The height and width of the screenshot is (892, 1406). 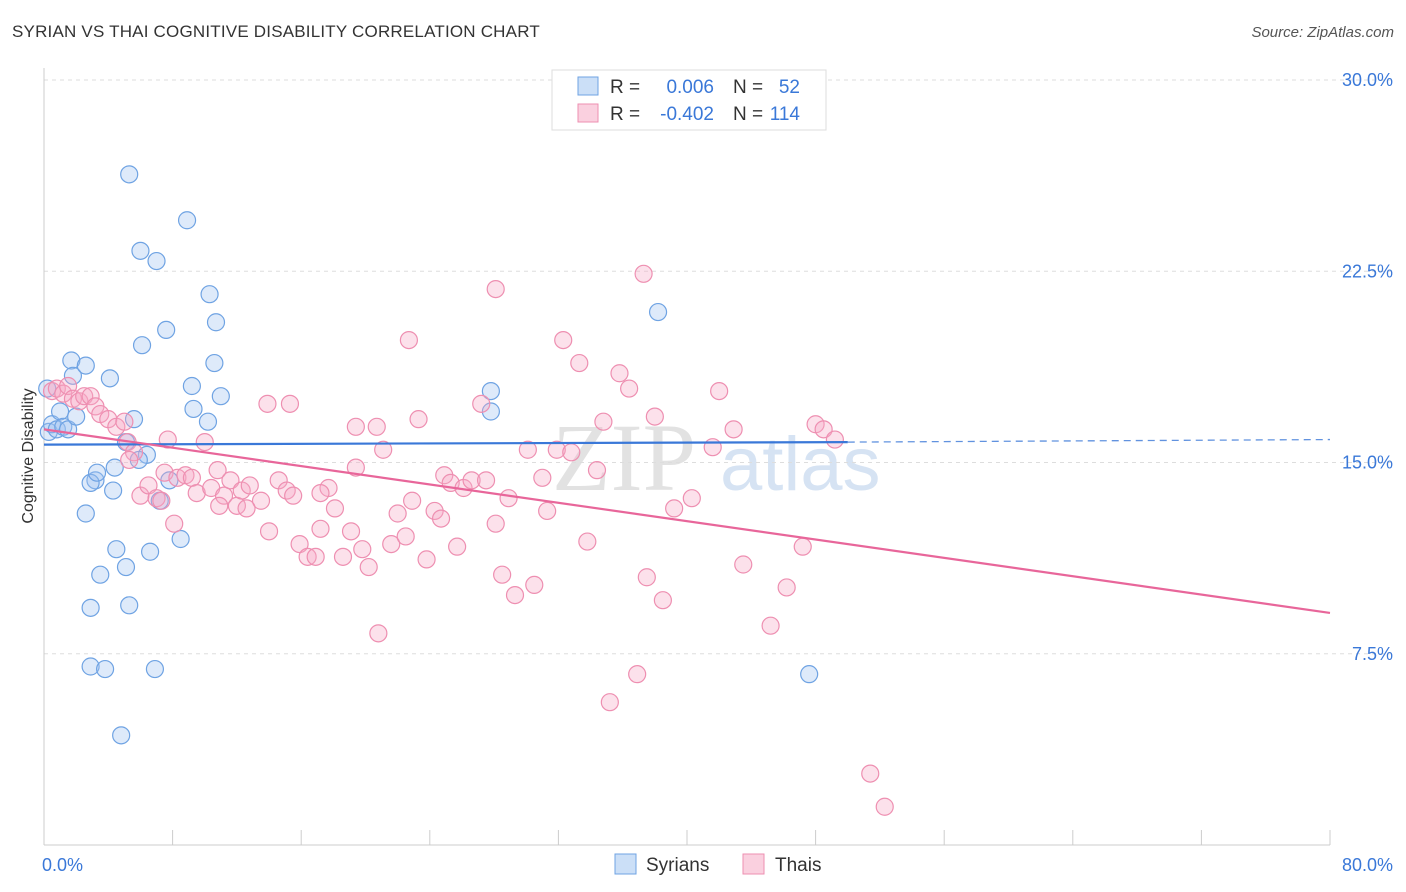 What do you see at coordinates (677, 865) in the screenshot?
I see `bottom-legend-label-syrians: Syrians` at bounding box center [677, 865].